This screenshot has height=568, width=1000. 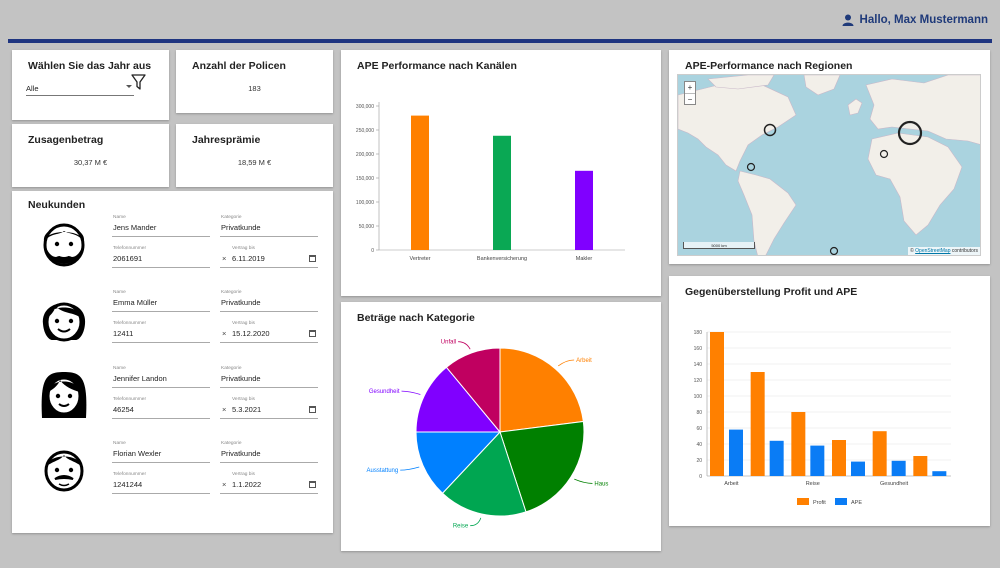 I want to click on pie-label: Haus, so click(x=601, y=484).